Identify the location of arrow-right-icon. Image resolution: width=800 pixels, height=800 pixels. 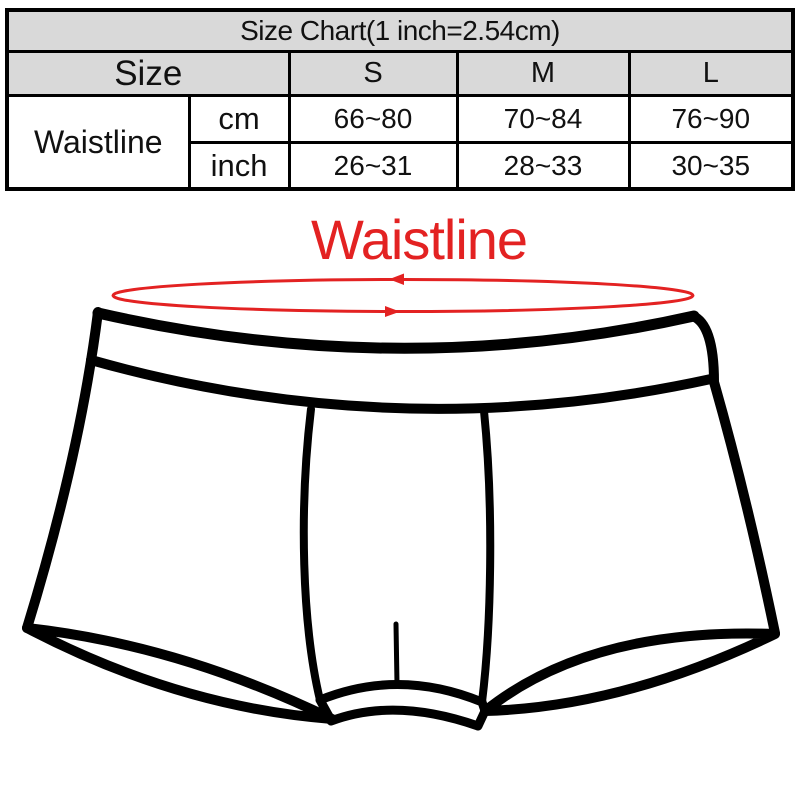
(392, 311).